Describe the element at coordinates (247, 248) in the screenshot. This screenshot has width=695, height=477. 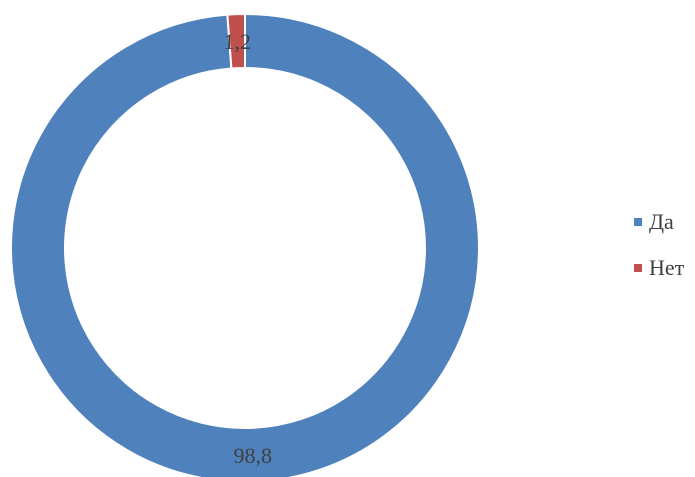
I see `chart-data-labels: 98,8 1,2` at that location.